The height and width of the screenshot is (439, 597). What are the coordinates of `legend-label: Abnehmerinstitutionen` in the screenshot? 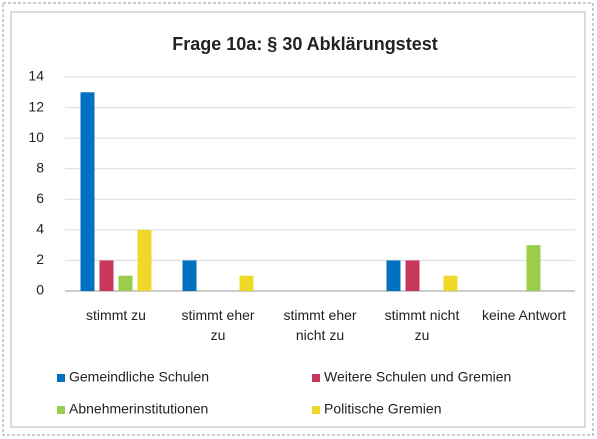 It's located at (138, 409).